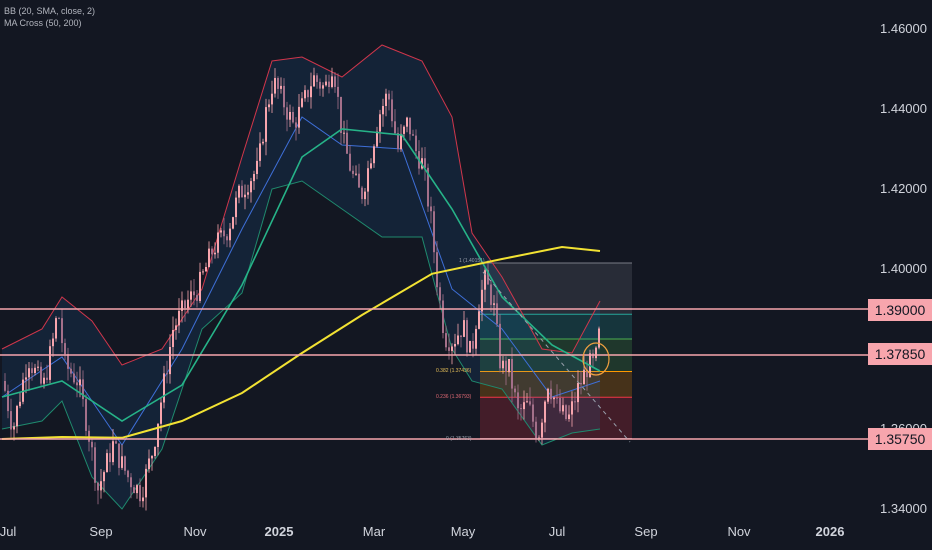 This screenshot has width=932, height=550. I want to click on fib-label-0236: 0.236 (1.36793), so click(454, 397).